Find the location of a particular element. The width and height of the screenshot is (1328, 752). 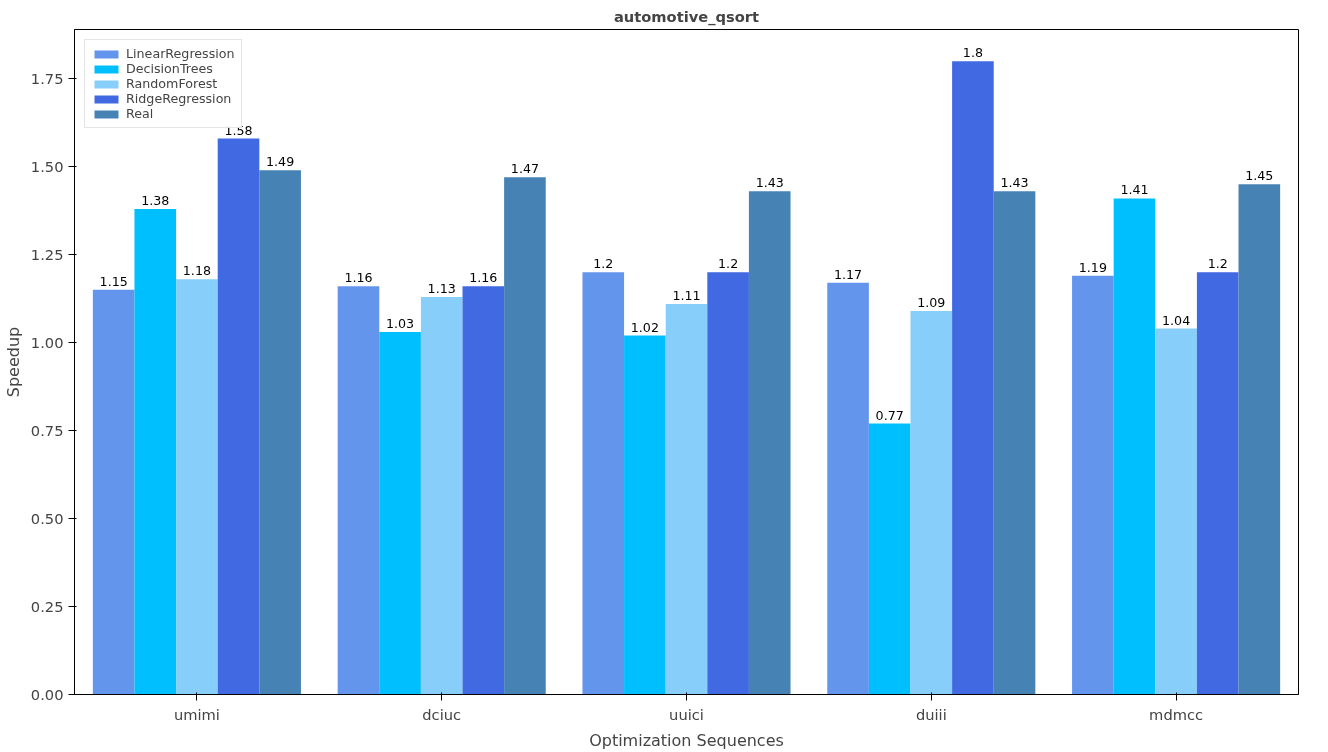

legend-label: RidgeRegression is located at coordinates (179, 98).